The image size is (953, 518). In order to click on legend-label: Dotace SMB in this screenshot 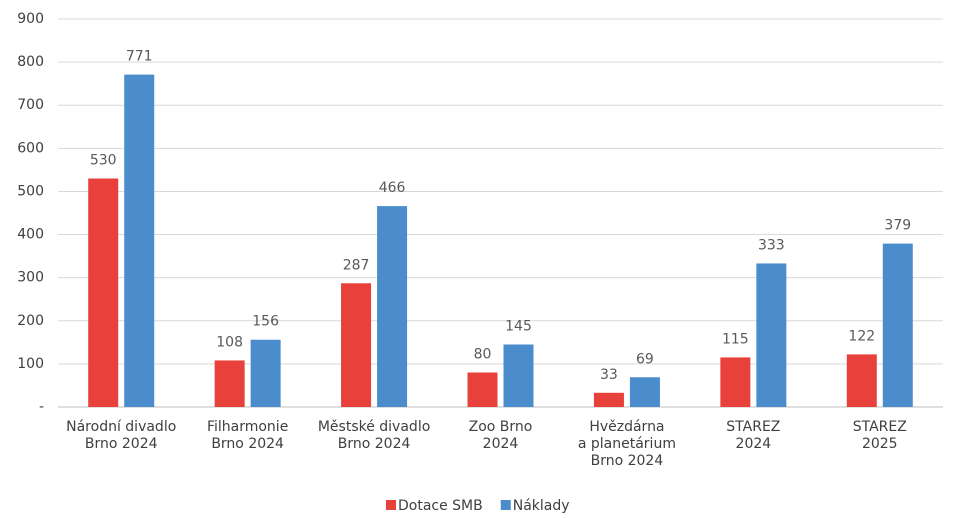, I will do `click(440, 506)`.